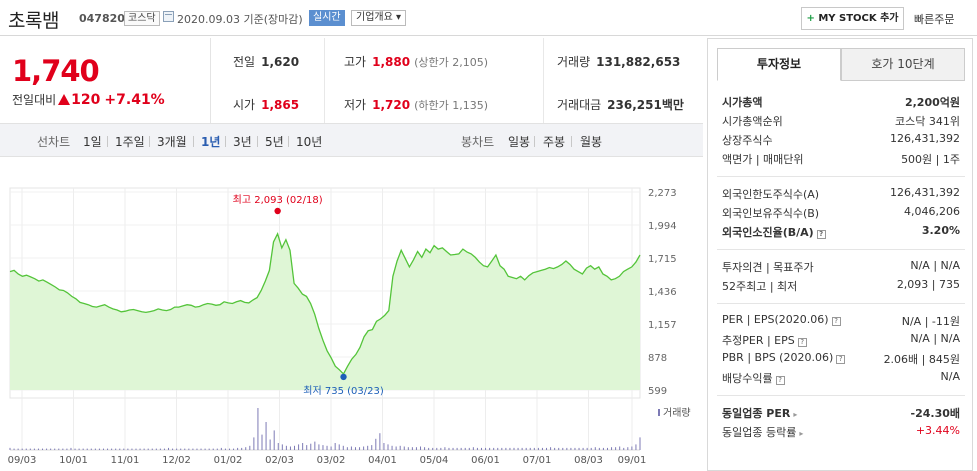  I want to click on company-info-dropdown: 기업개요 ▾, so click(378, 18).